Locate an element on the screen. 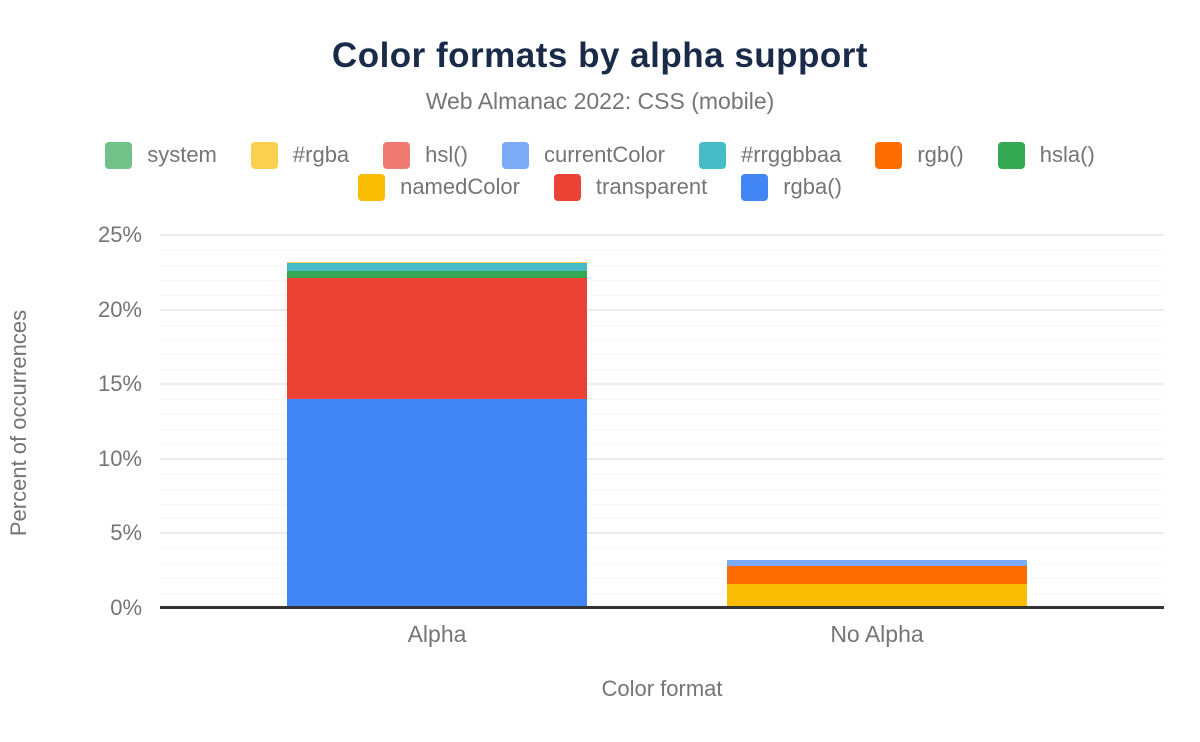 This screenshot has height=742, width=1200. legend-item-hsla: hsla() is located at coordinates (1046, 155).